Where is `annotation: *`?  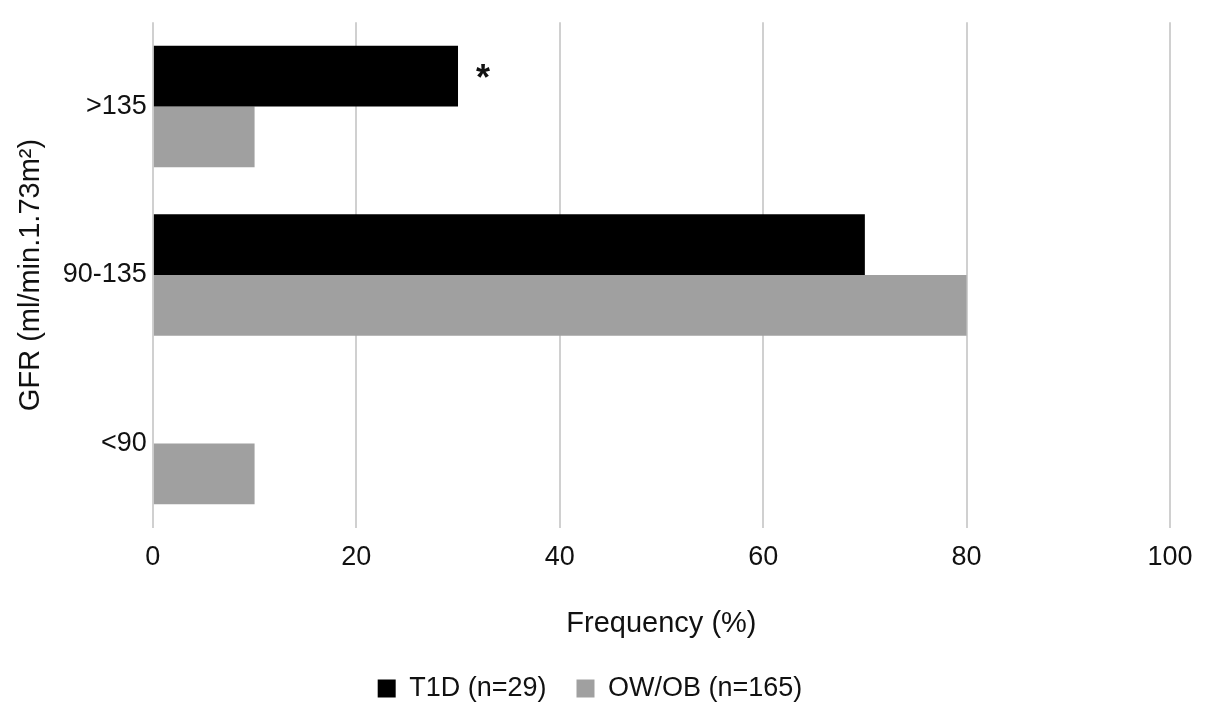 annotation: * is located at coordinates (483, 78).